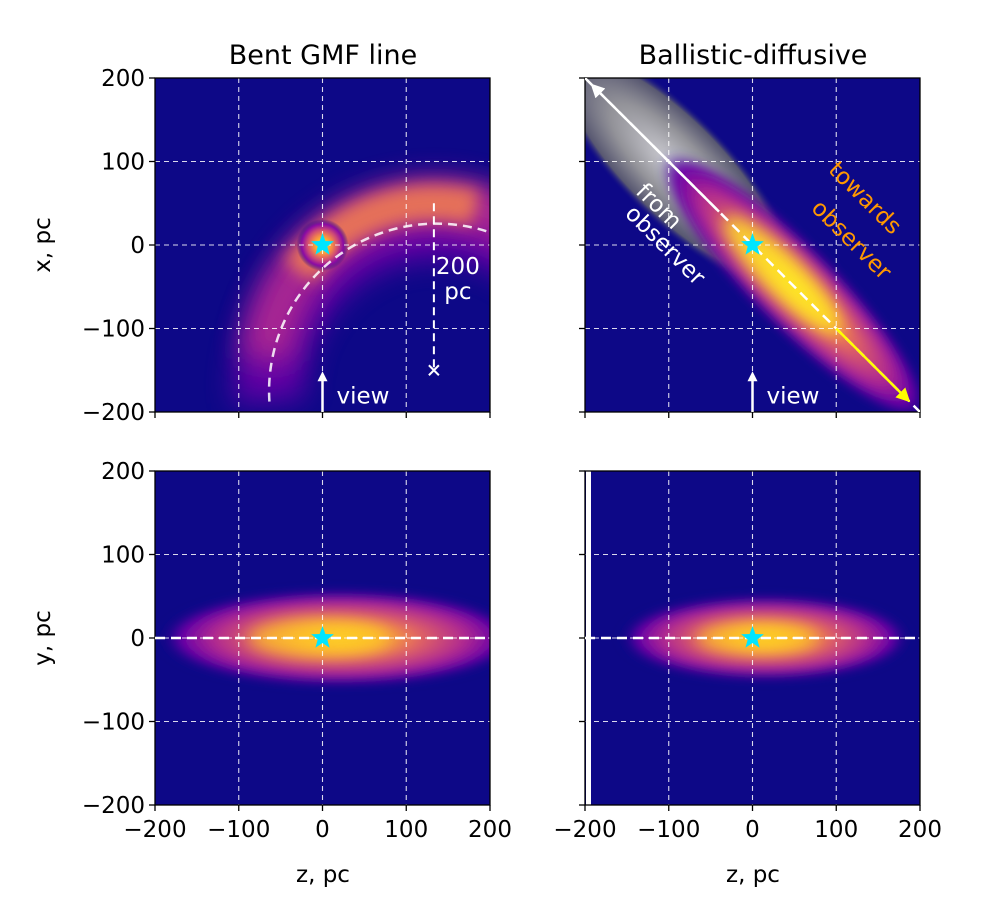 The height and width of the screenshot is (913, 997). What do you see at coordinates (752, 637) in the screenshot?
I see `source-star-br` at bounding box center [752, 637].